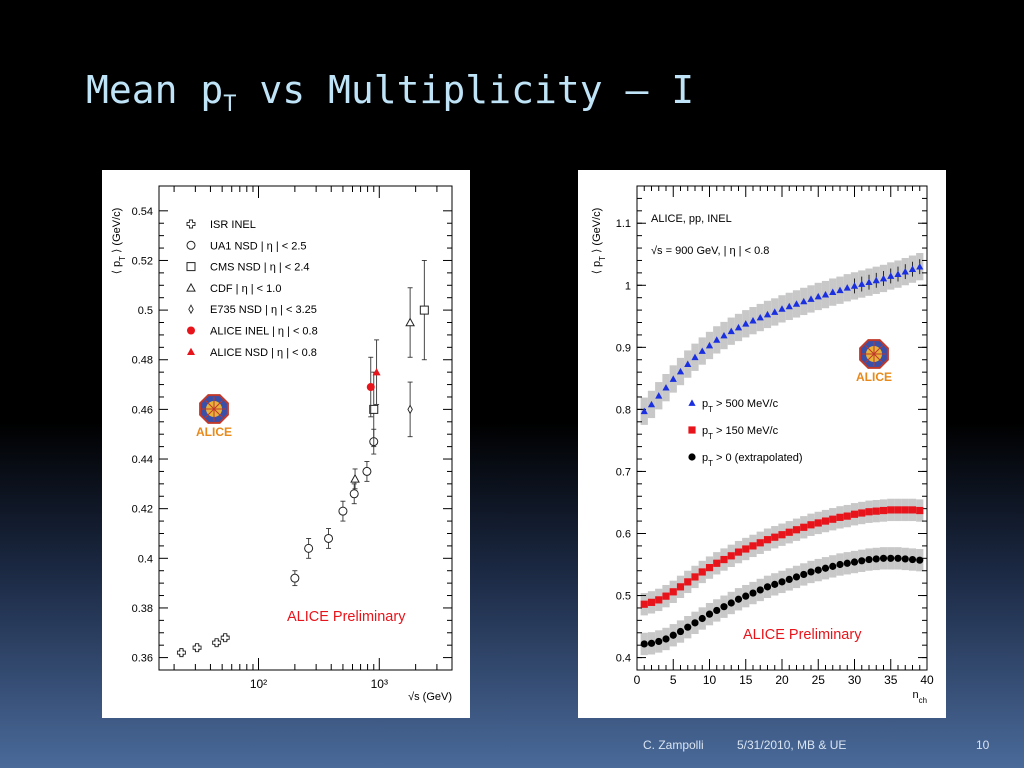 The height and width of the screenshot is (768, 1024). Describe the element at coordinates (260, 268) in the screenshot. I see `legend-label: CMS NSD | η | < 2.4` at that location.